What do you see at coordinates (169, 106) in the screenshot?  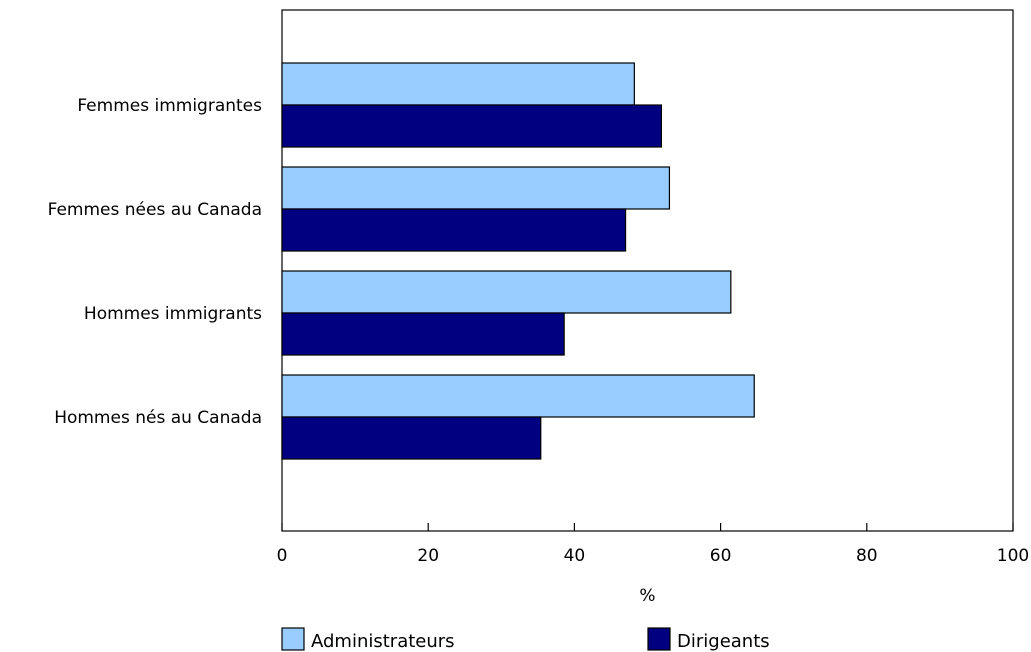 I see `category-label: Femmes immigrantes` at bounding box center [169, 106].